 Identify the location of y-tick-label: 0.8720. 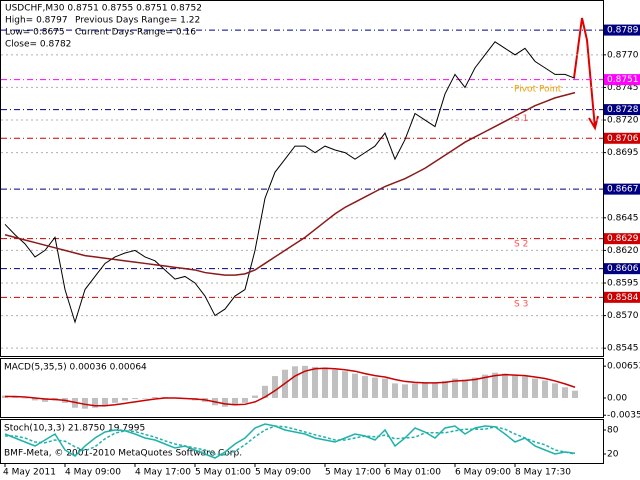
(623, 121).